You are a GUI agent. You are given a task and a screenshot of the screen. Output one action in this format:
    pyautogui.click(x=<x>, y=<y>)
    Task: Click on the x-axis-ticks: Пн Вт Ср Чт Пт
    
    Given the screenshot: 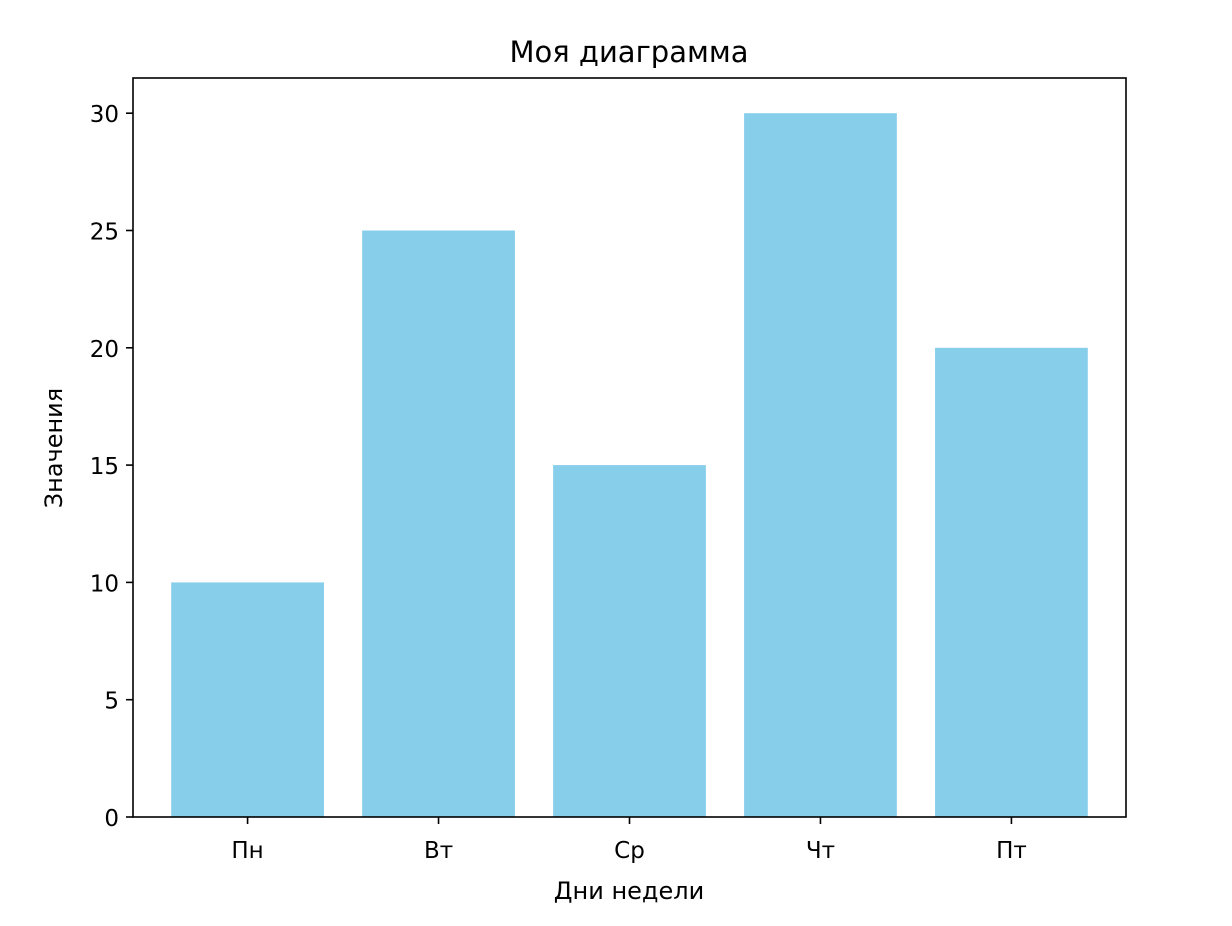 What is the action you would take?
    pyautogui.click(x=629, y=840)
    